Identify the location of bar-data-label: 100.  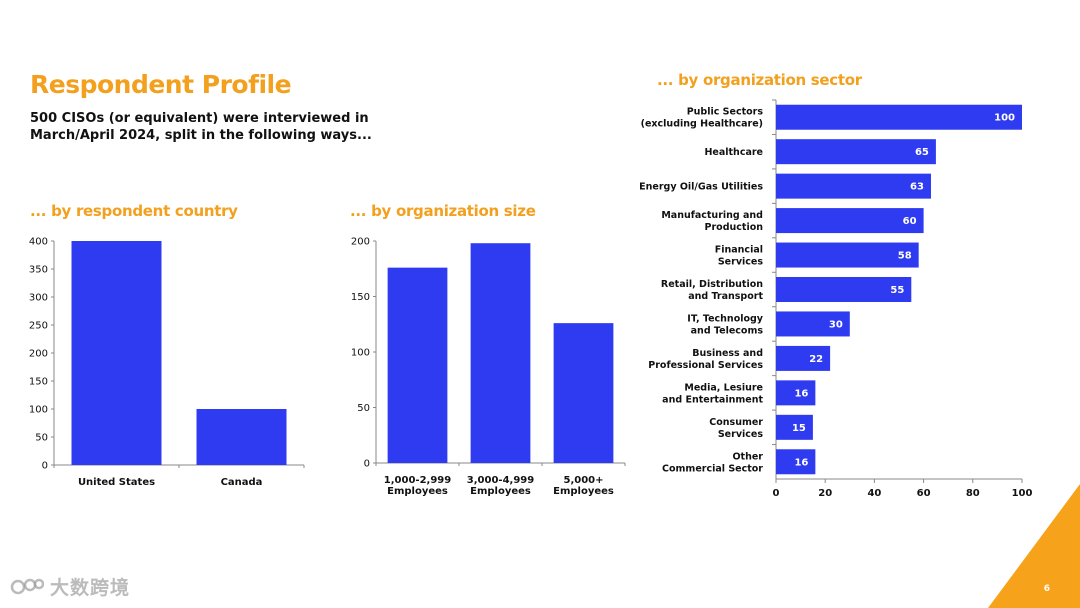
(1004, 118).